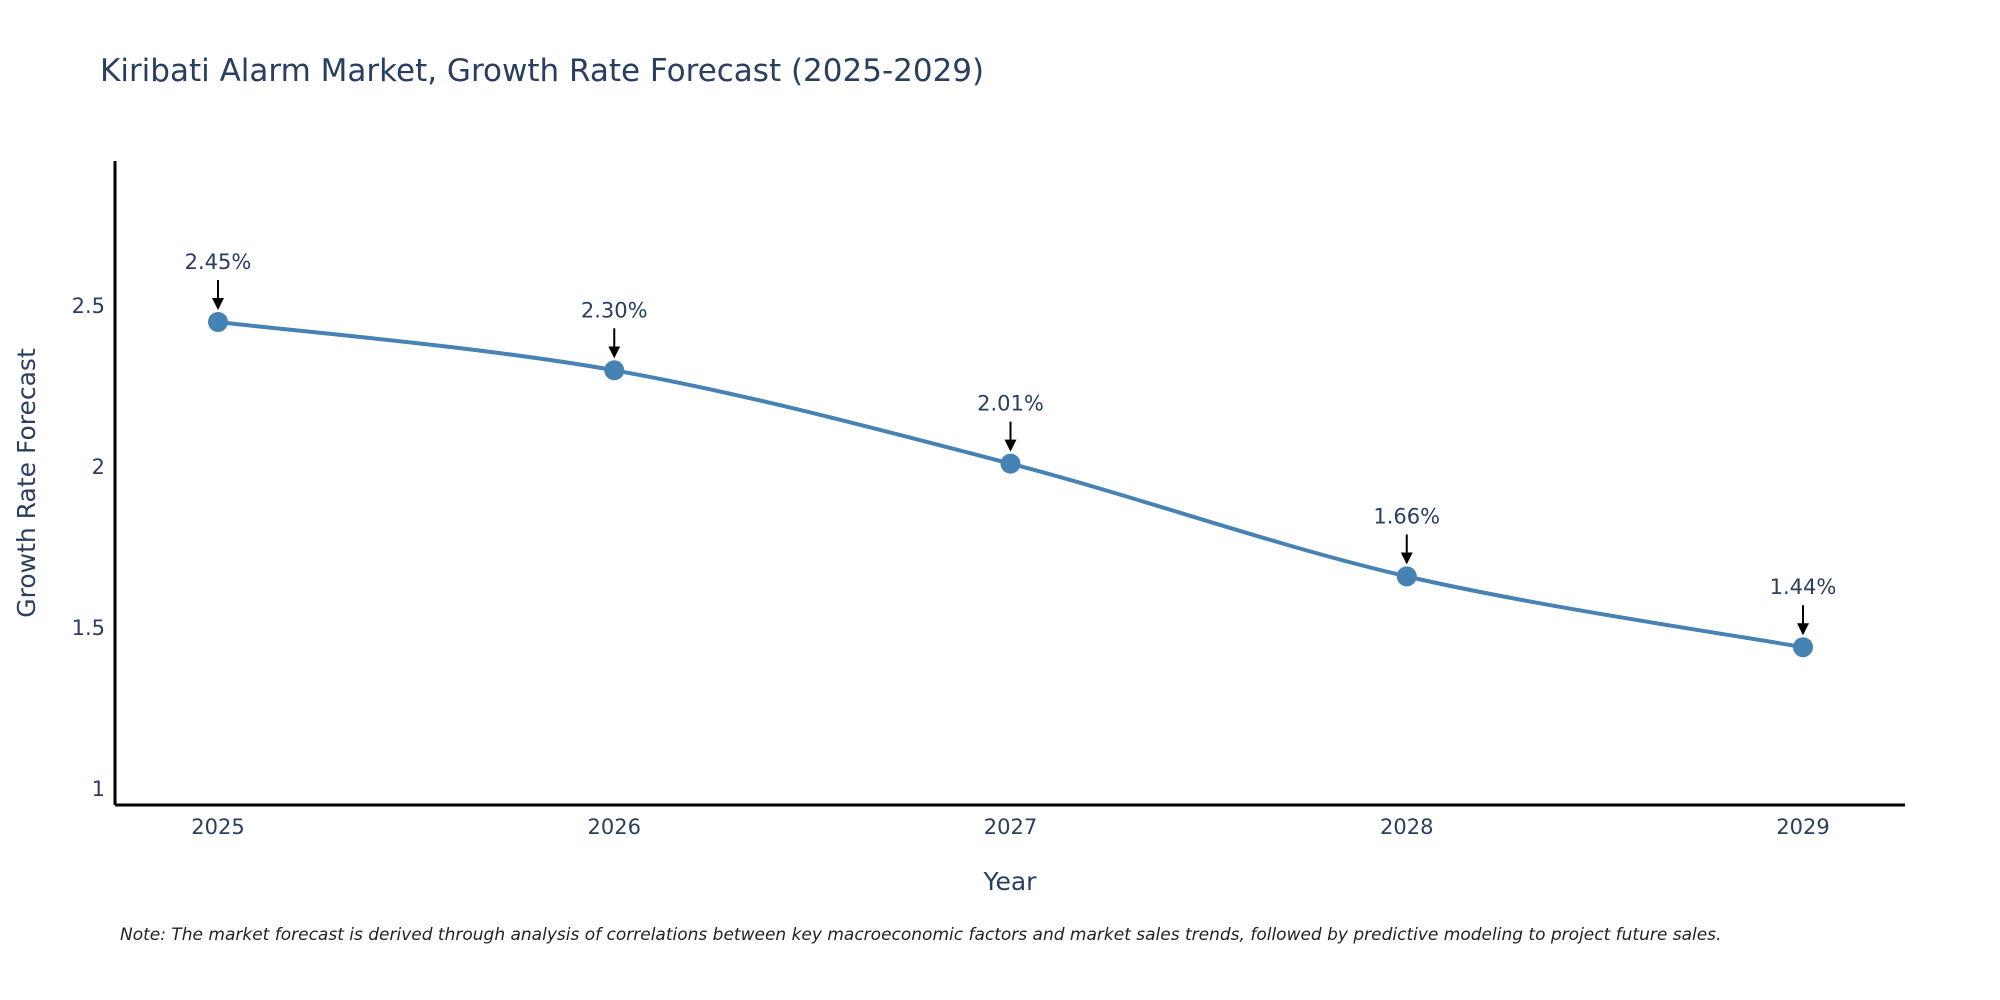  I want to click on data-point-2025, so click(218, 322).